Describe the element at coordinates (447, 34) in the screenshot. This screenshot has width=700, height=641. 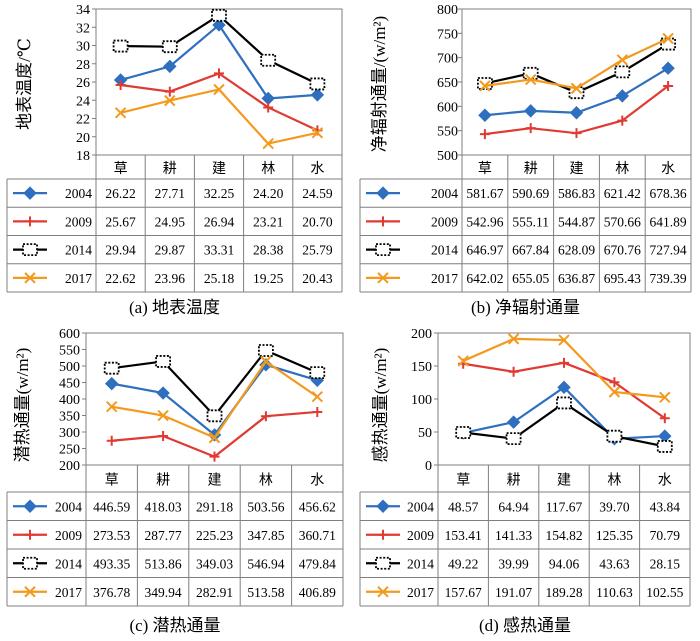
I see `y-tick-label: 750` at that location.